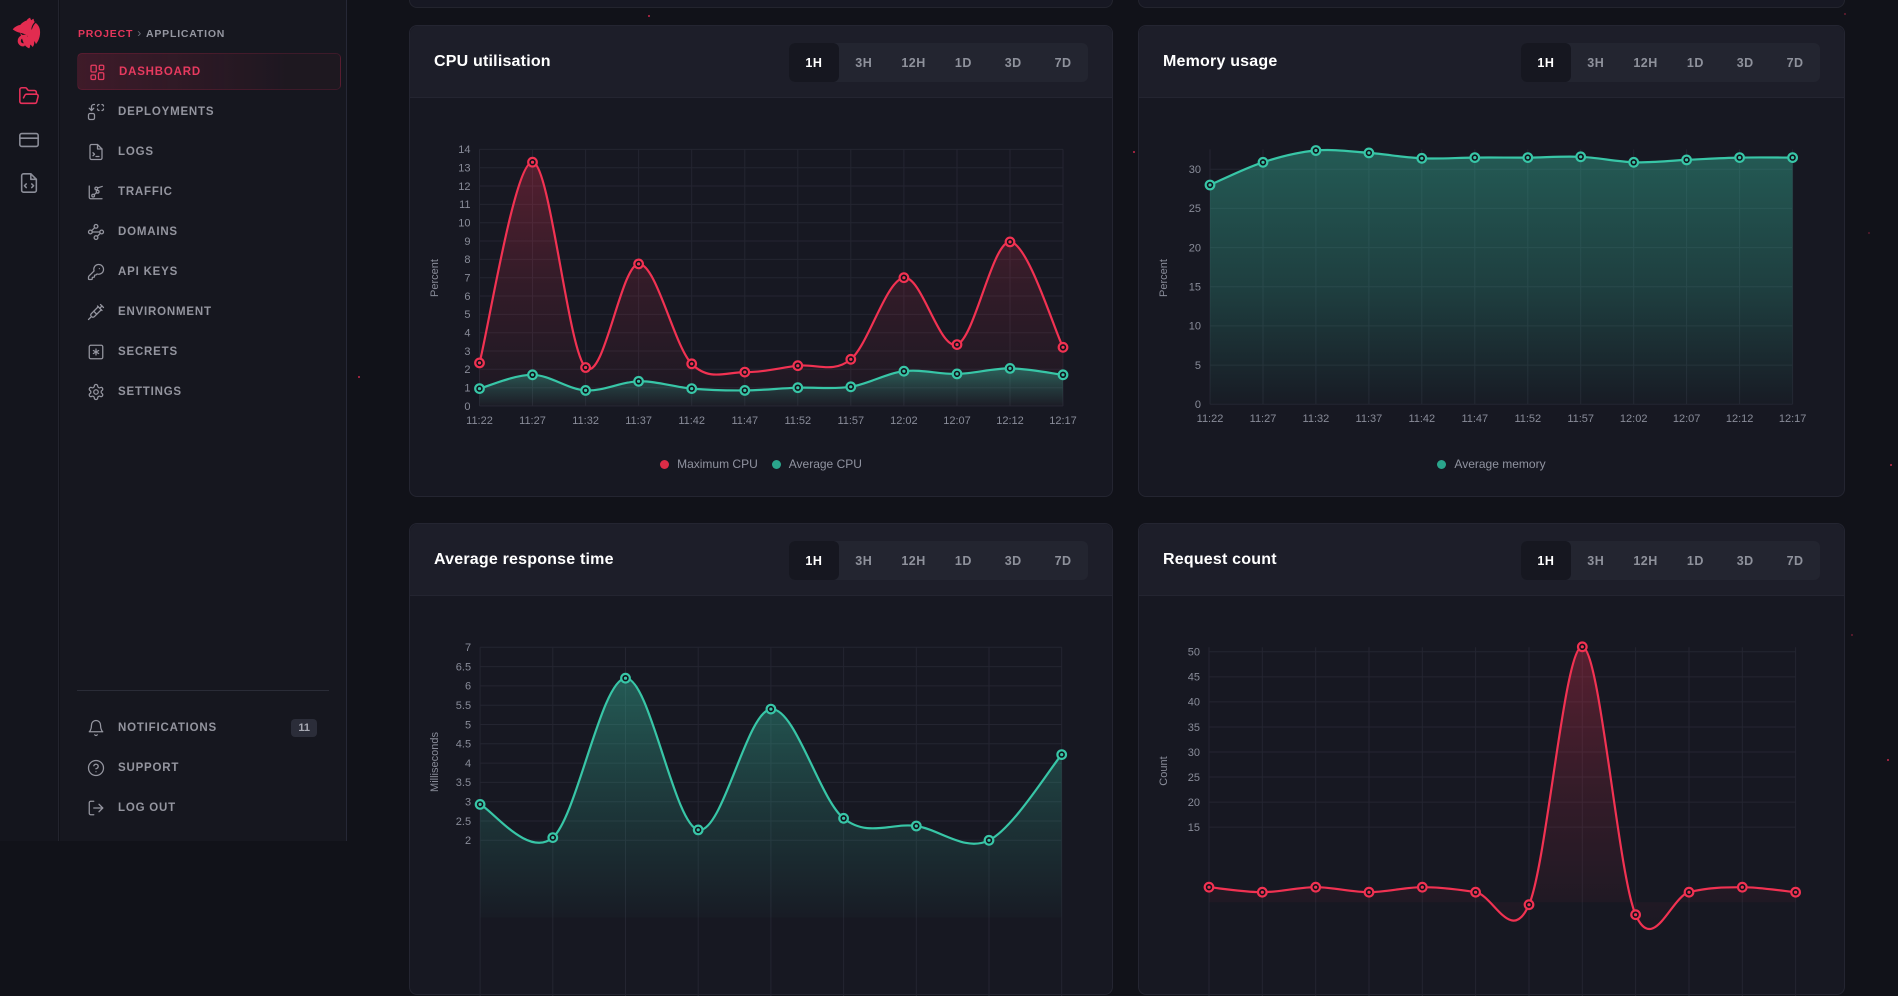 The width and height of the screenshot is (1898, 996). Describe the element at coordinates (464, 169) in the screenshot. I see `svg-text: 13` at that location.